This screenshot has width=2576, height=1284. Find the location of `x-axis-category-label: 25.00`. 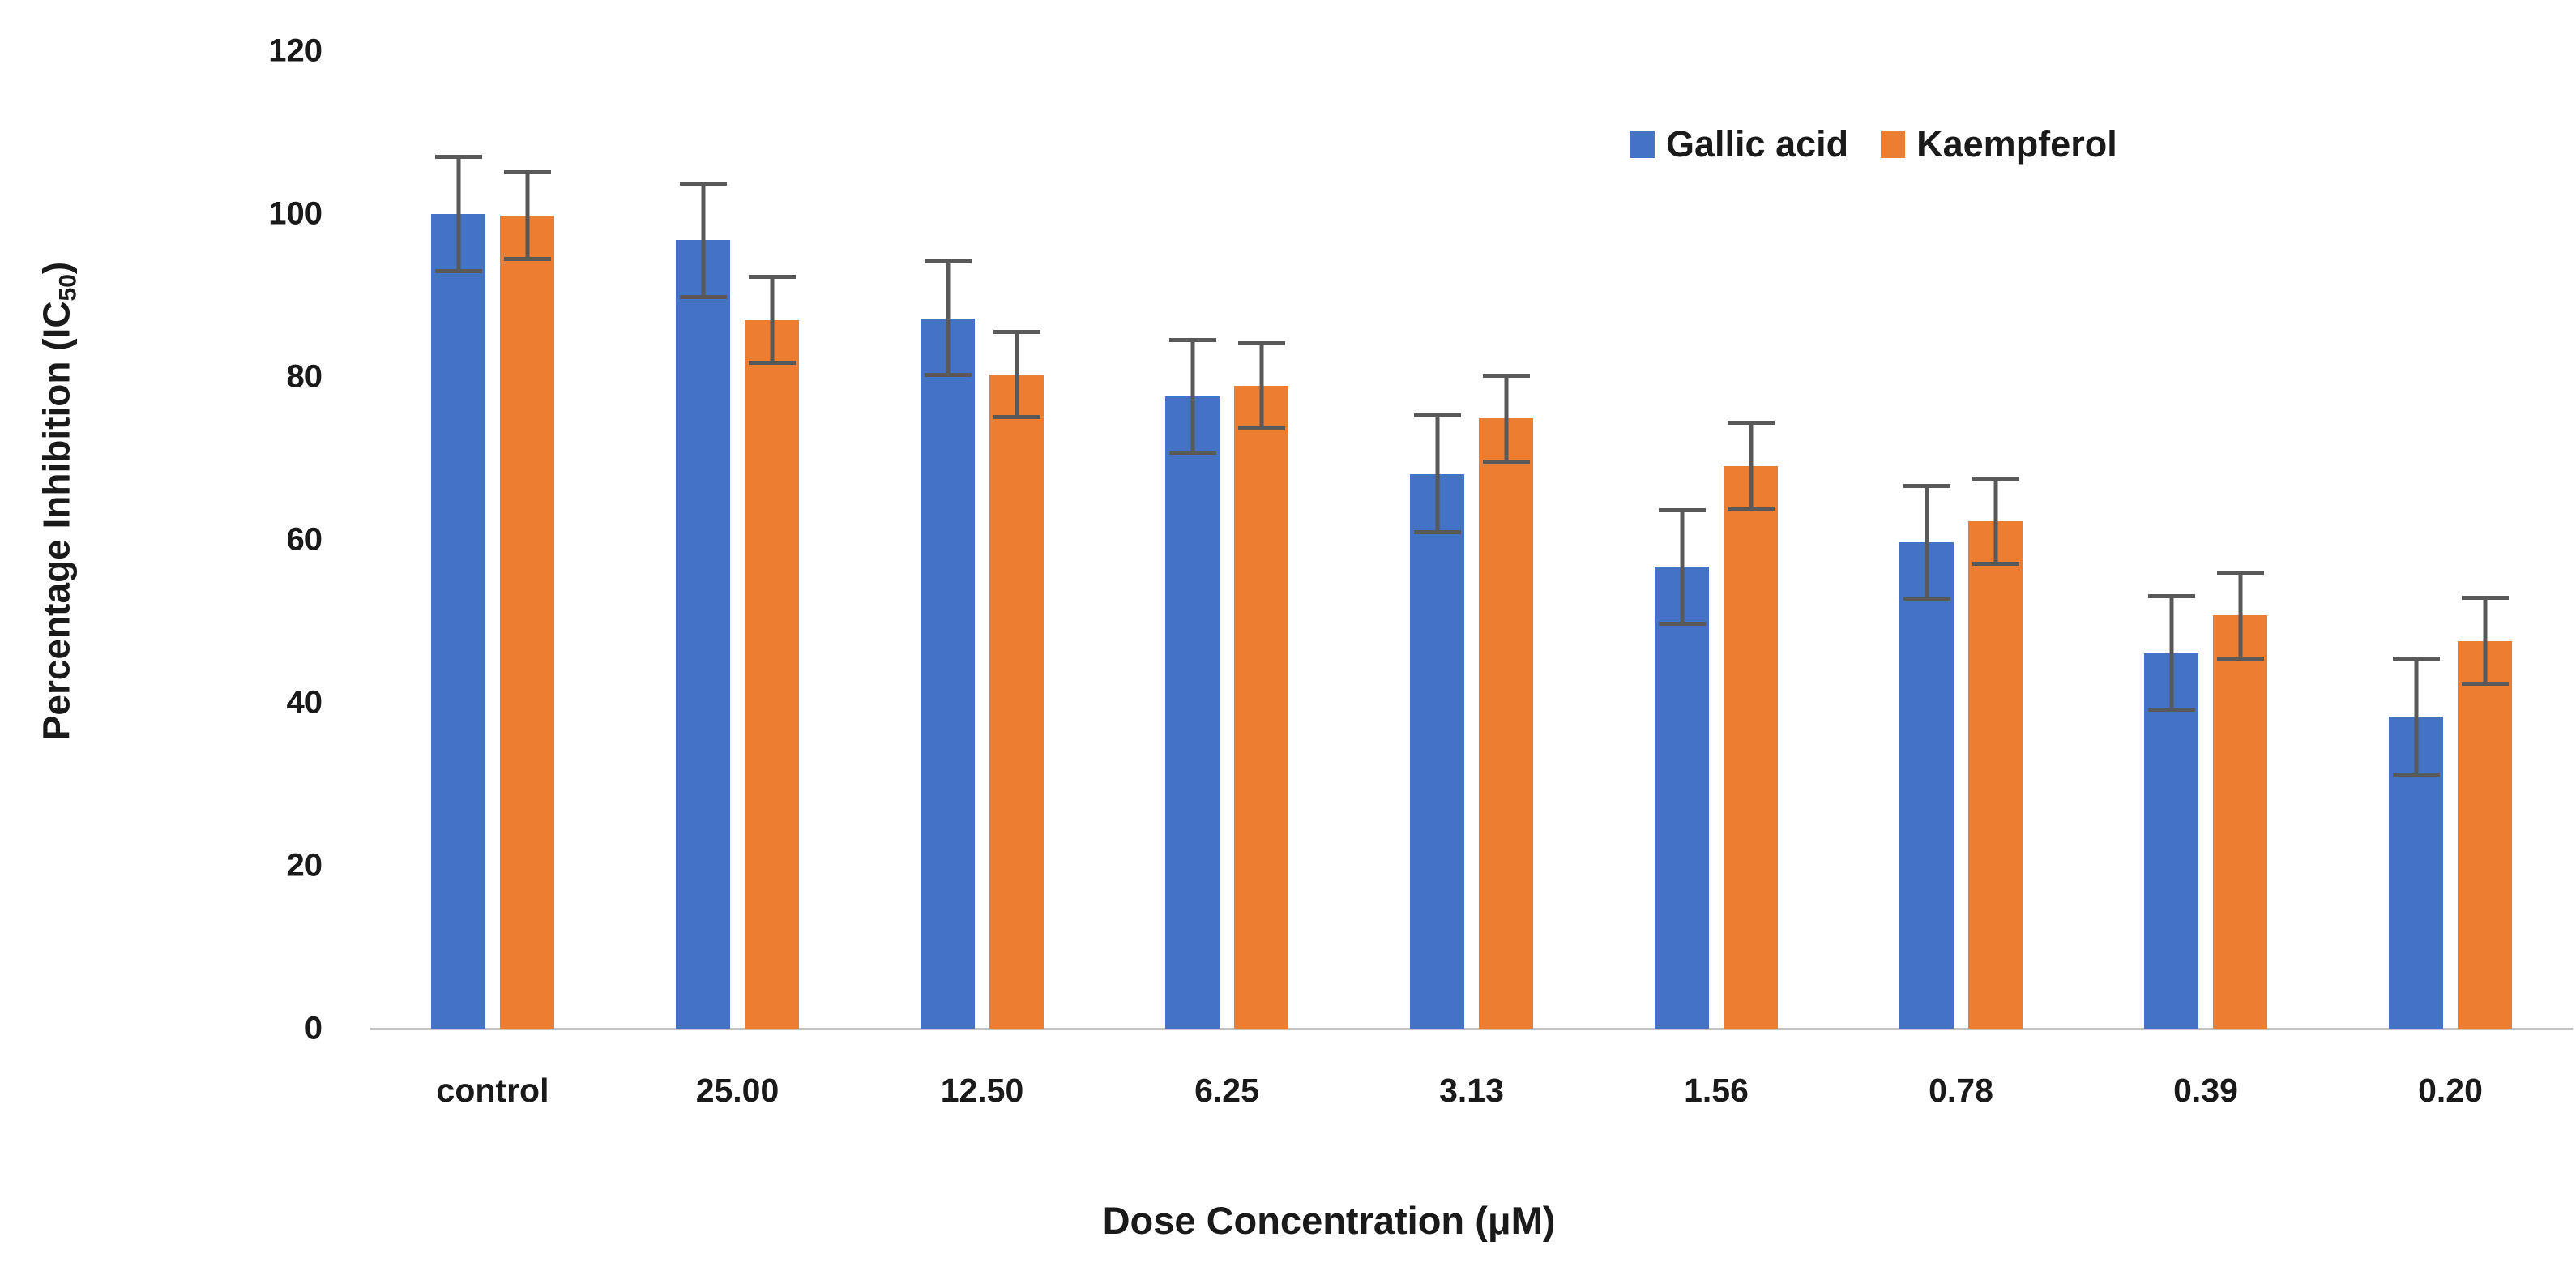

x-axis-category-label: 25.00 is located at coordinates (737, 1090).